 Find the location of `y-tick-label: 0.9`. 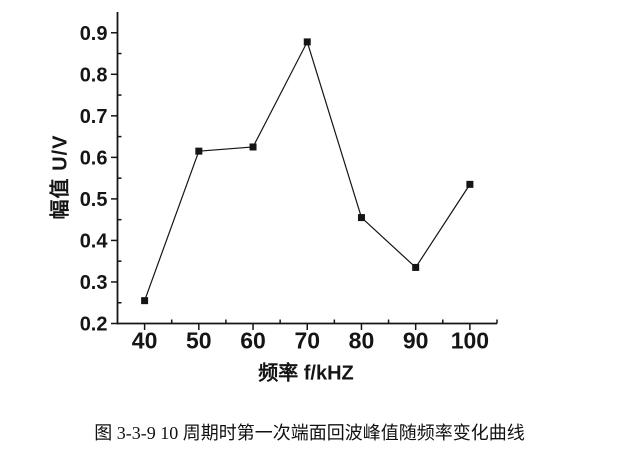

y-tick-label: 0.9 is located at coordinates (94, 34).